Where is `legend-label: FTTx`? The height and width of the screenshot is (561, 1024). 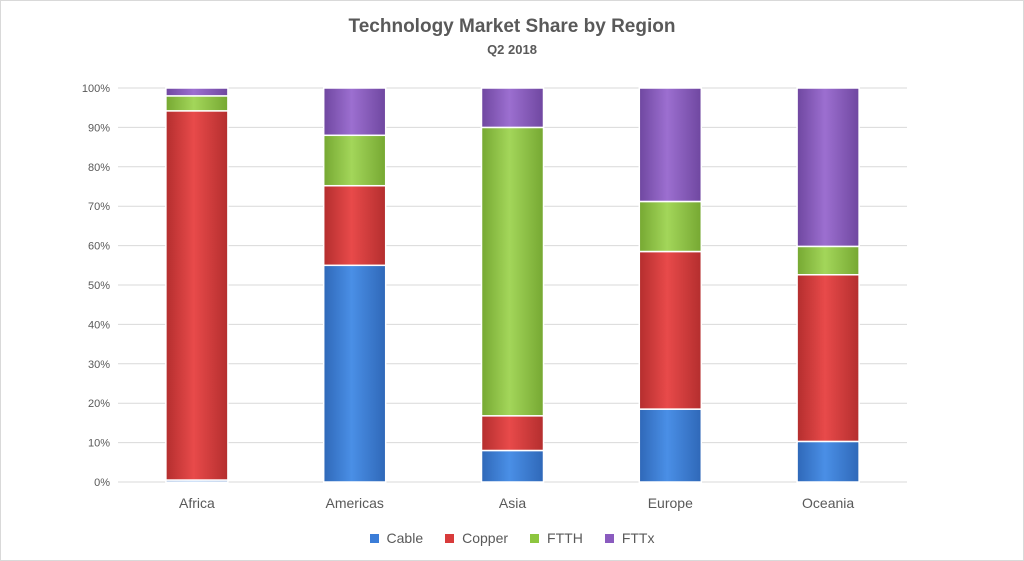
legend-label: FTTx is located at coordinates (638, 538).